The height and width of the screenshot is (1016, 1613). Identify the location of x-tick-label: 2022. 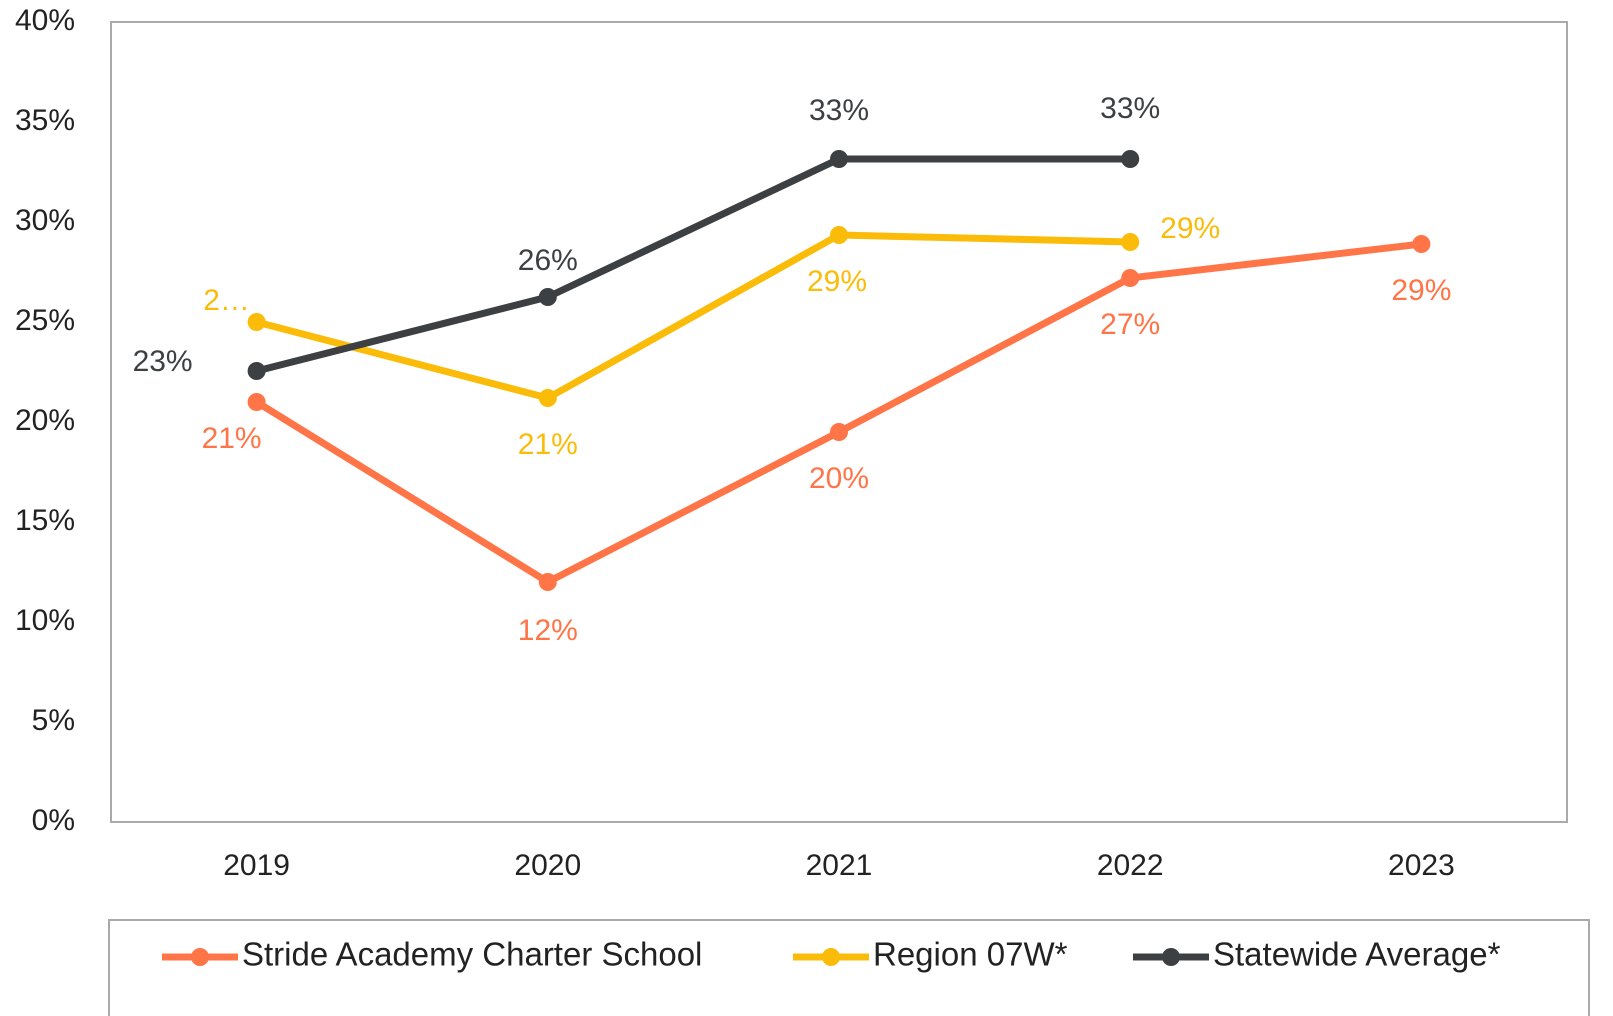
(1130, 865).